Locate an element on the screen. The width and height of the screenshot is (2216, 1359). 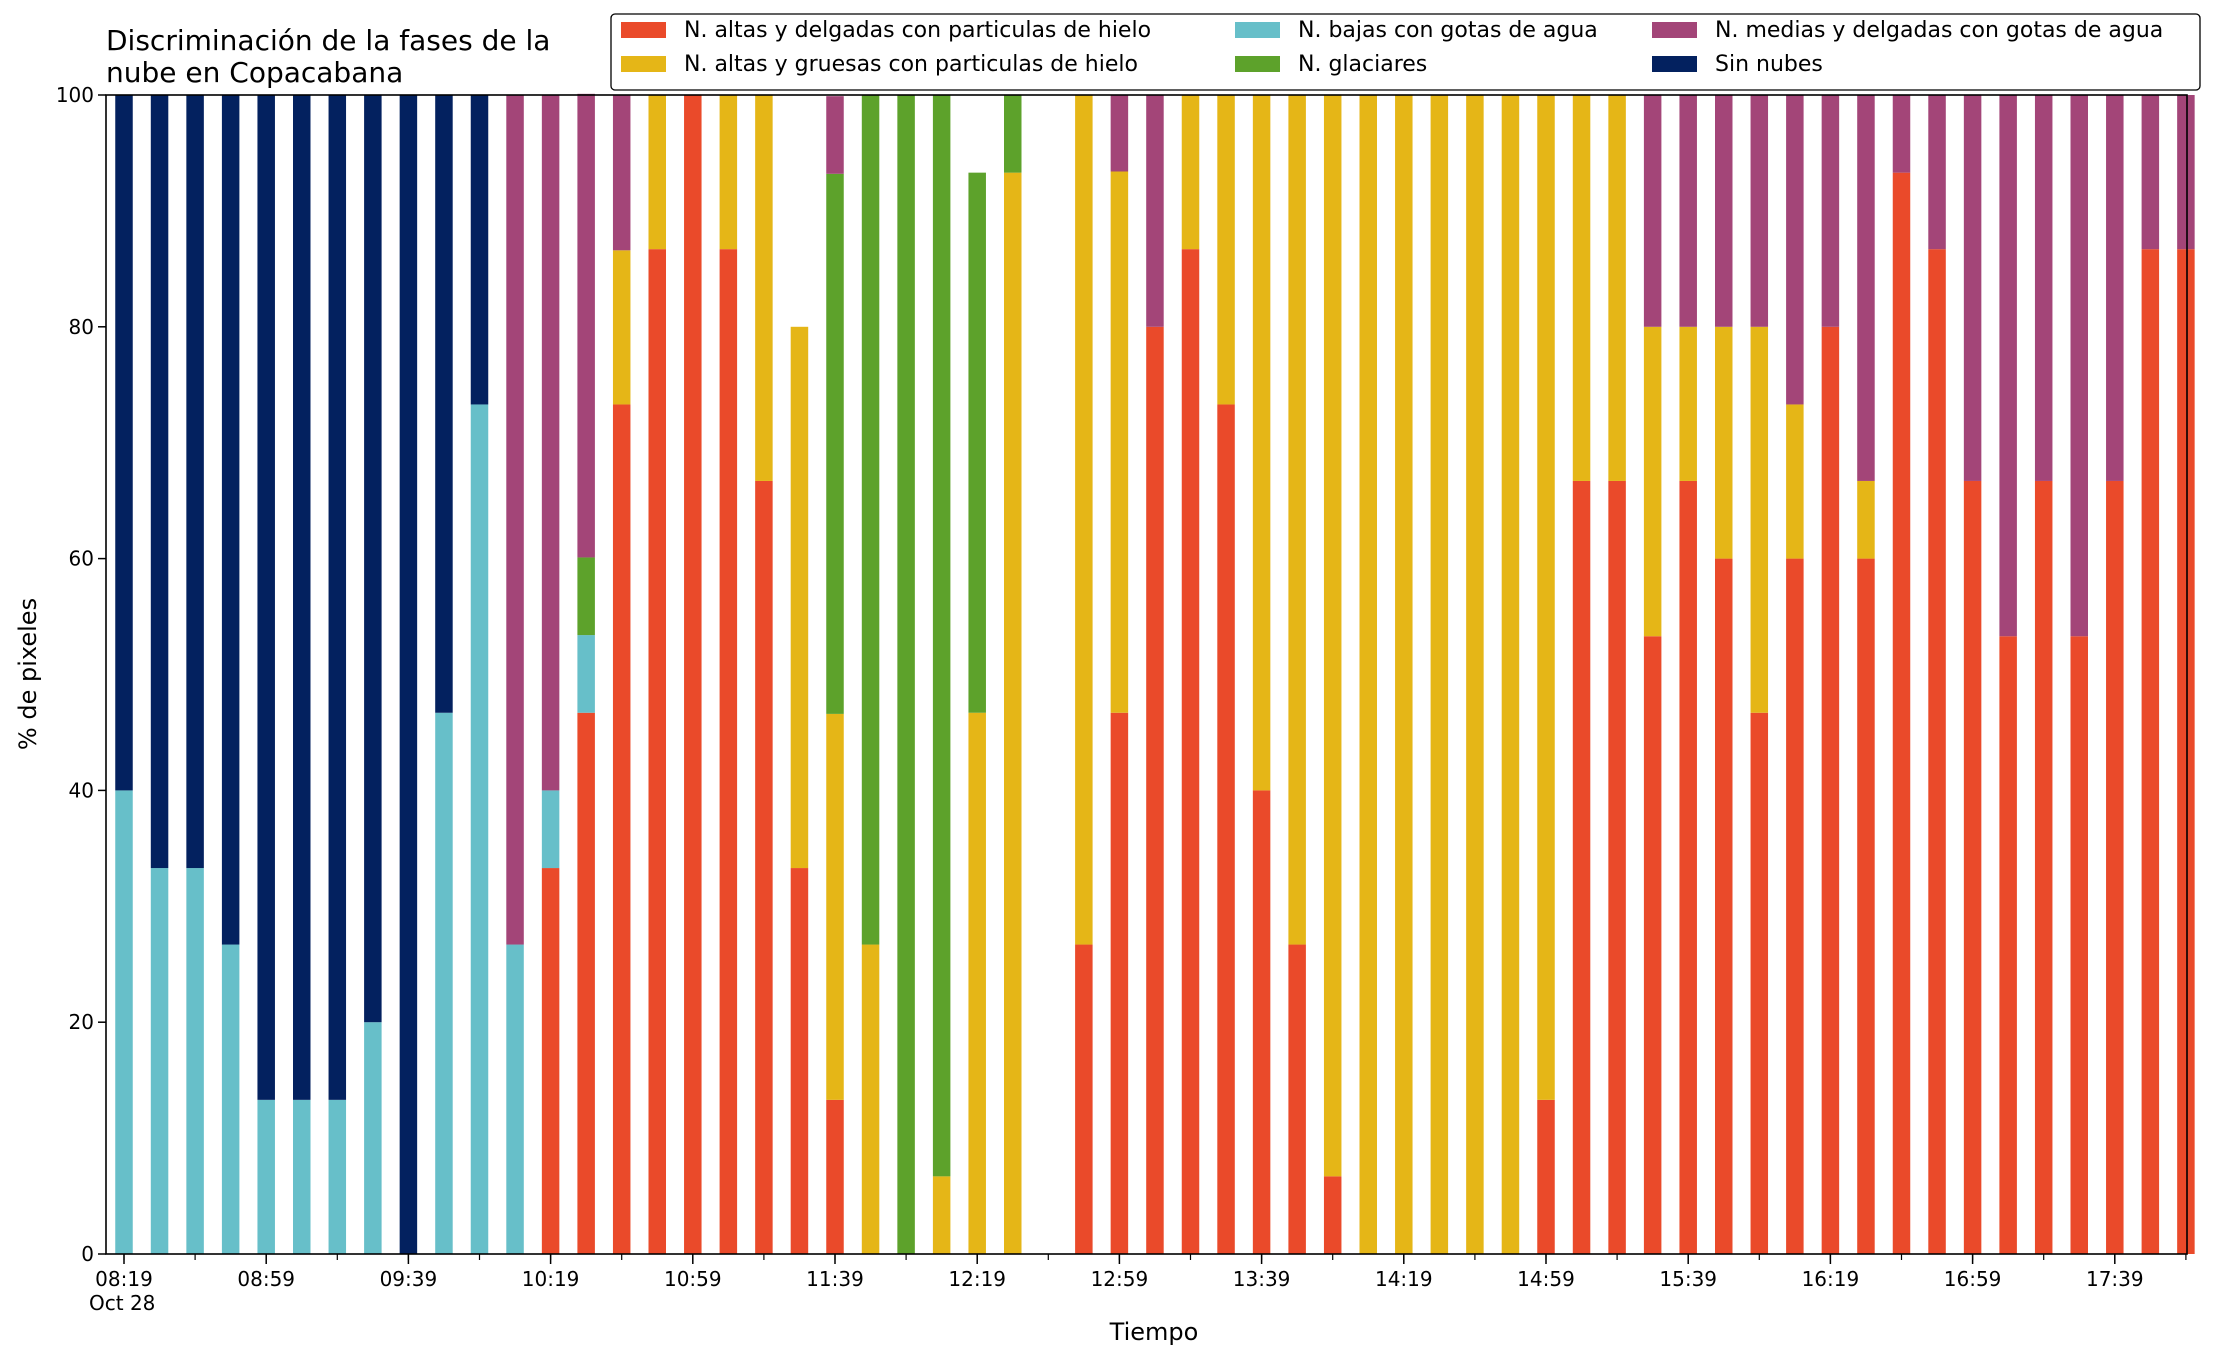
x-tick-label: 16:19 is located at coordinates (1831, 1279).